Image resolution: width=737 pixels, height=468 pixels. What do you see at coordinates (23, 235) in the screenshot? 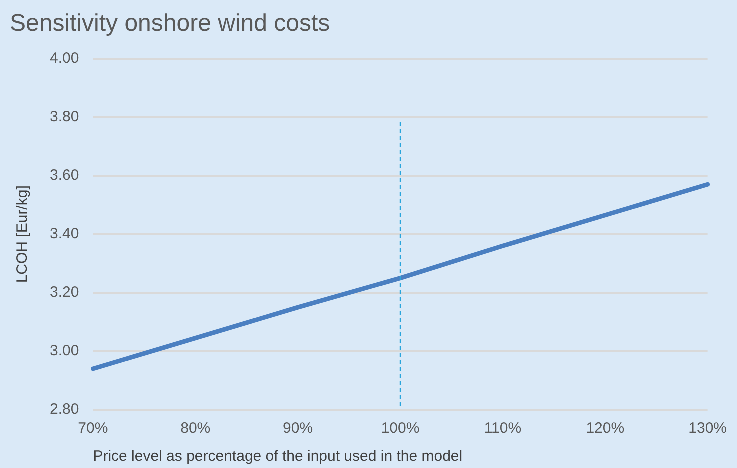
I see `y-axis-title: LCOH [Eur/kg]` at bounding box center [23, 235].